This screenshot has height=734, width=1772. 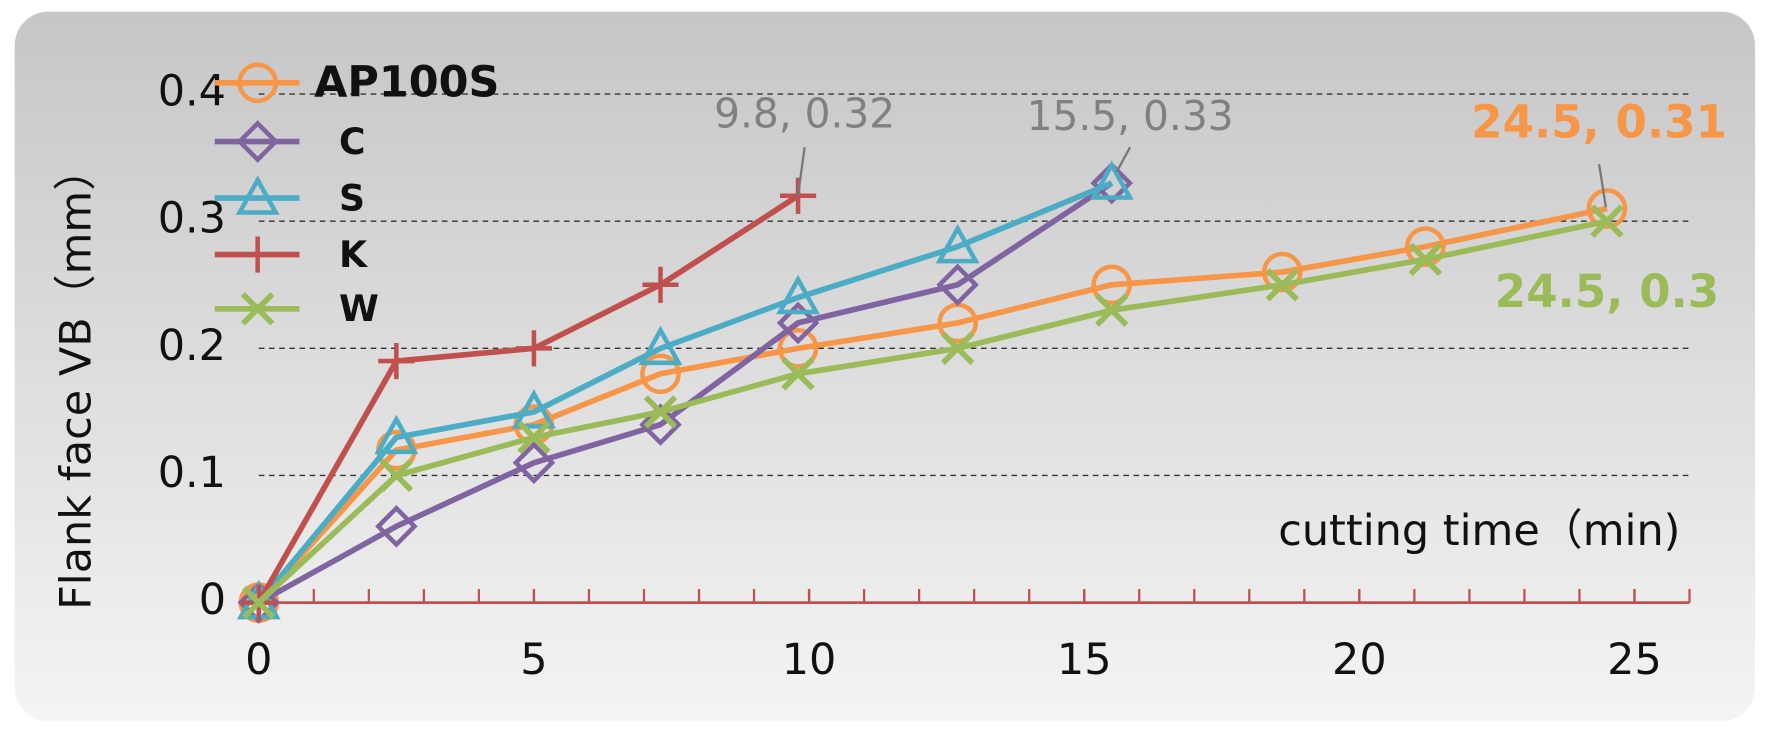 I want to click on x-axis-label: cutting time（min), so click(x=1479, y=531).